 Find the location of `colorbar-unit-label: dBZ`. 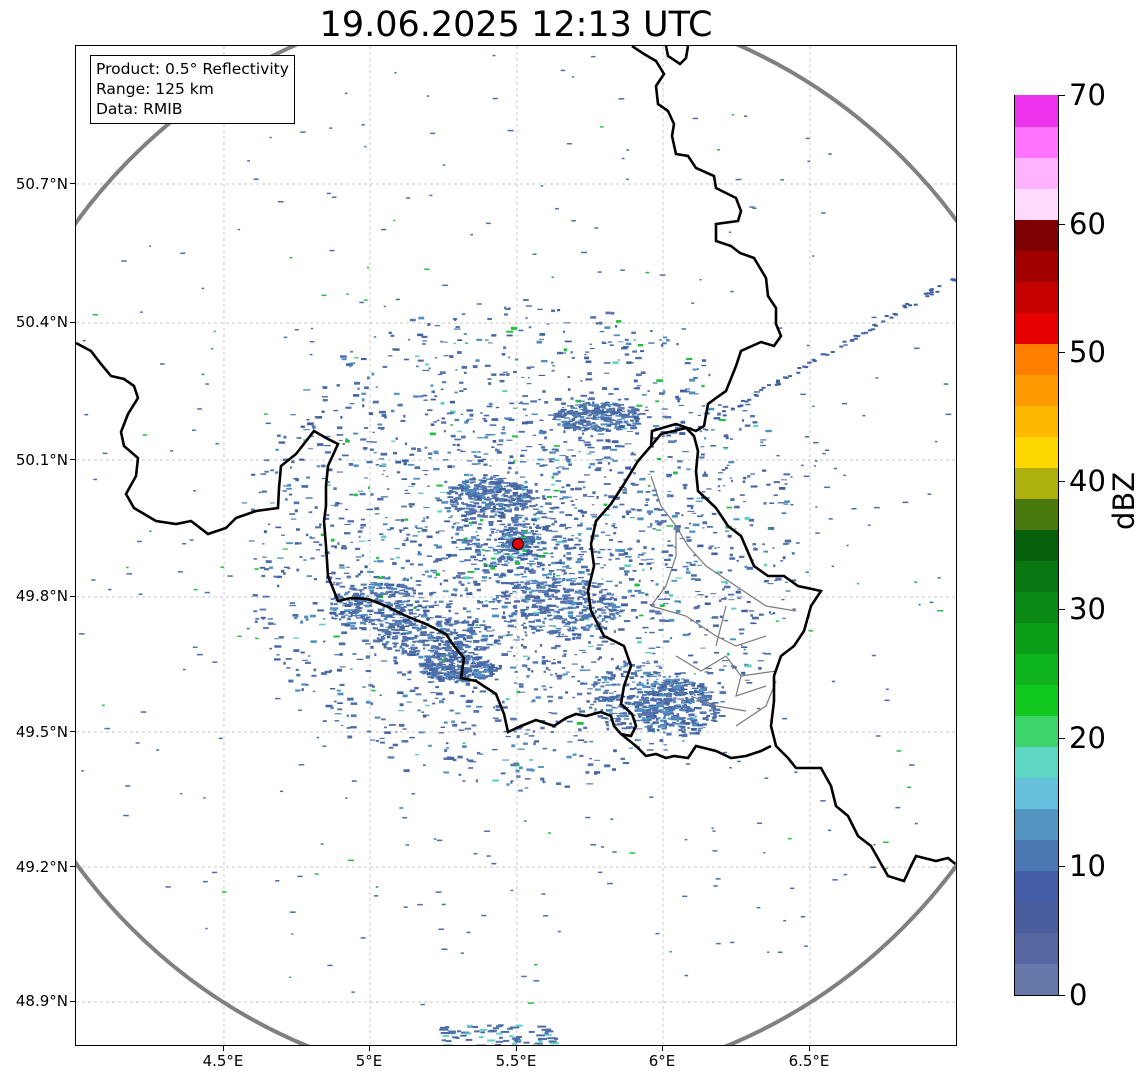

colorbar-unit-label: dBZ is located at coordinates (1124, 500).